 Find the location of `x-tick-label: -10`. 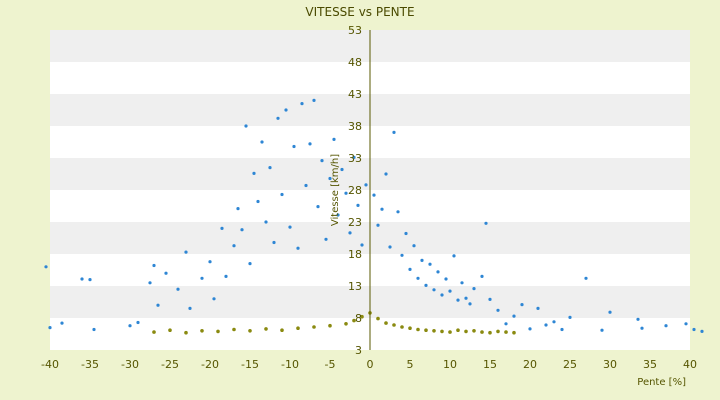

x-tick-label: -10 is located at coordinates (290, 364).